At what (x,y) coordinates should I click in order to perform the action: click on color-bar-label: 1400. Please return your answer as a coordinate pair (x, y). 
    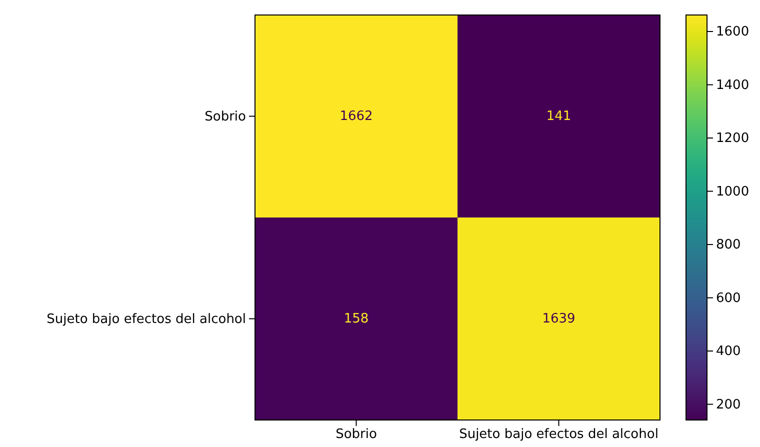
    Looking at the image, I should click on (733, 85).